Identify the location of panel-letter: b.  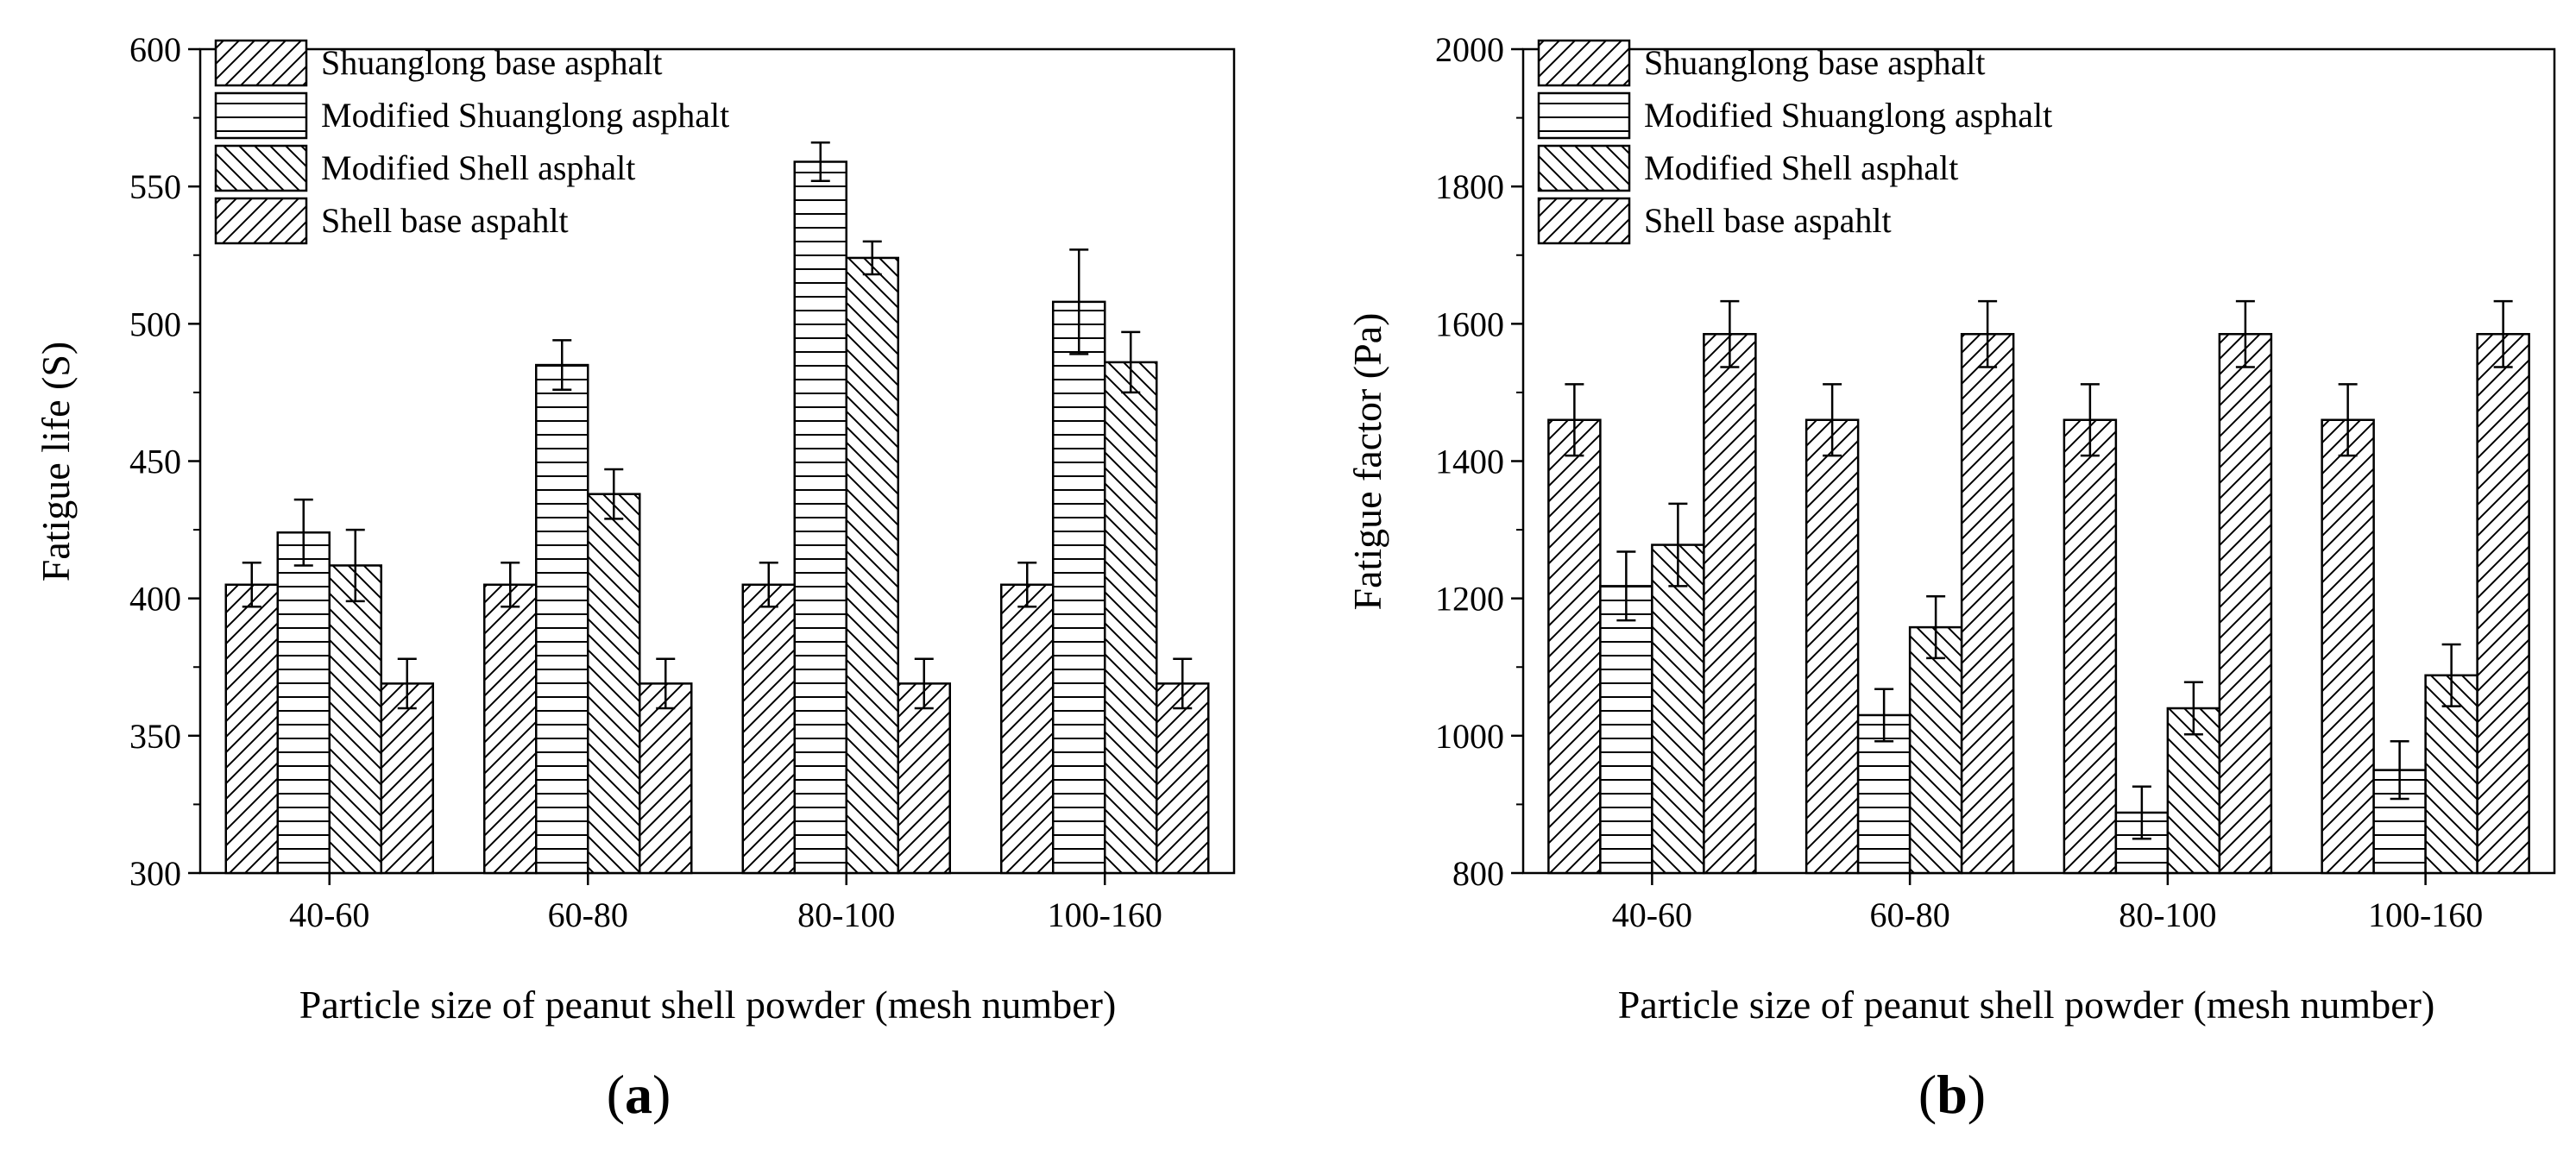
(1952, 1094).